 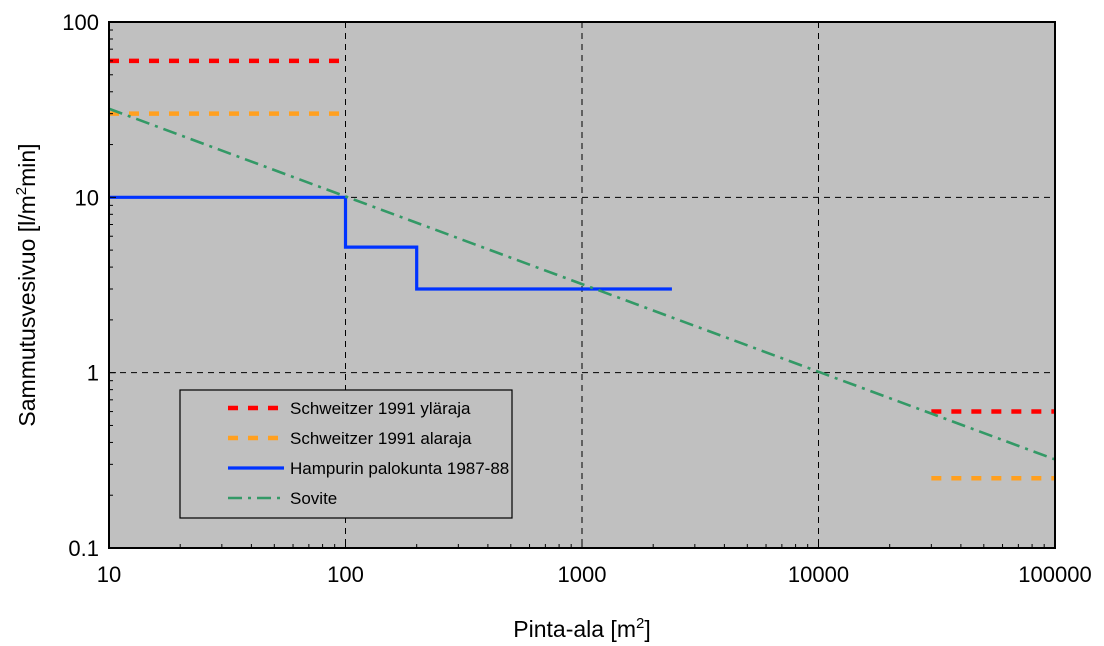 I want to click on y-tick-label: 10, so click(x=87, y=197).